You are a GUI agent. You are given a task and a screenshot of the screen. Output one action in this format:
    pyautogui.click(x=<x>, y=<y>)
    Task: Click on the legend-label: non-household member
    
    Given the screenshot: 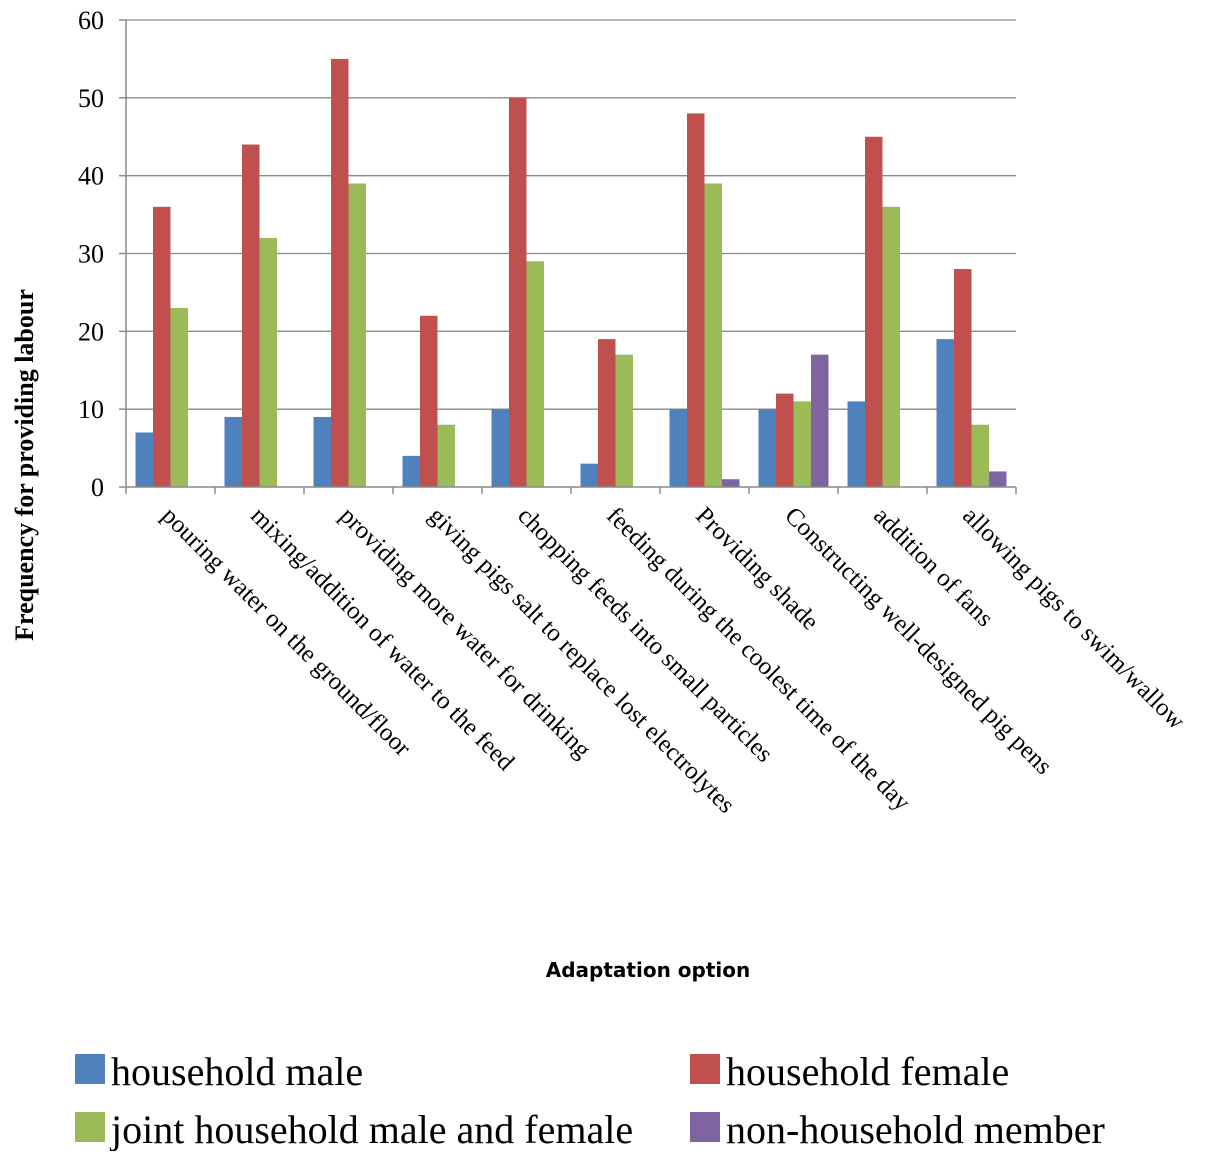 What is the action you would take?
    pyautogui.click(x=915, y=1129)
    